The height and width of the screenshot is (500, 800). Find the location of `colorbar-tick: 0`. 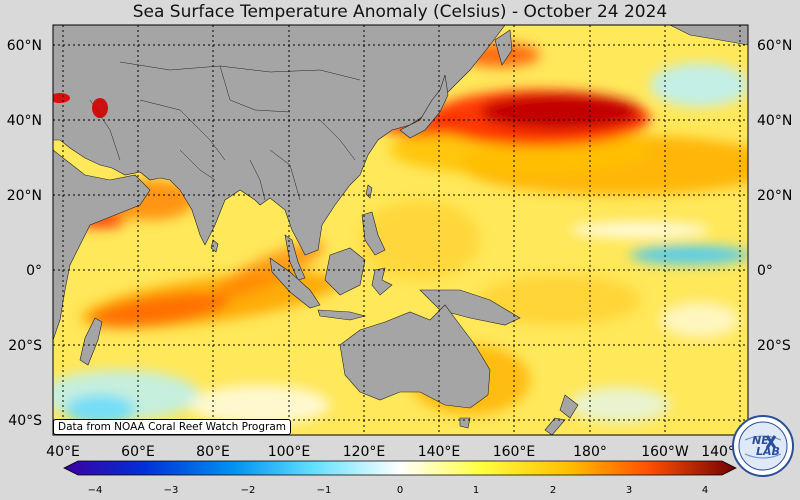

colorbar-tick: 0 is located at coordinates (400, 490).